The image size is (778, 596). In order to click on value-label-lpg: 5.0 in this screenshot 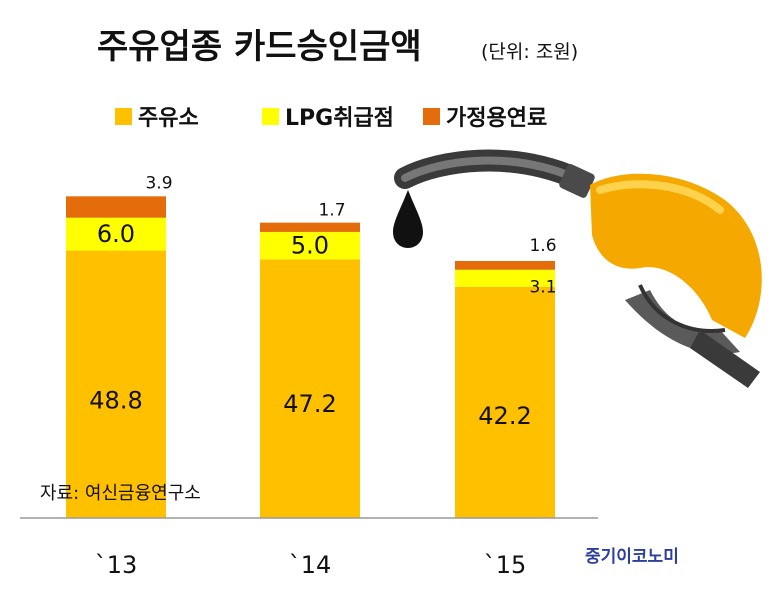, I will do `click(310, 246)`.